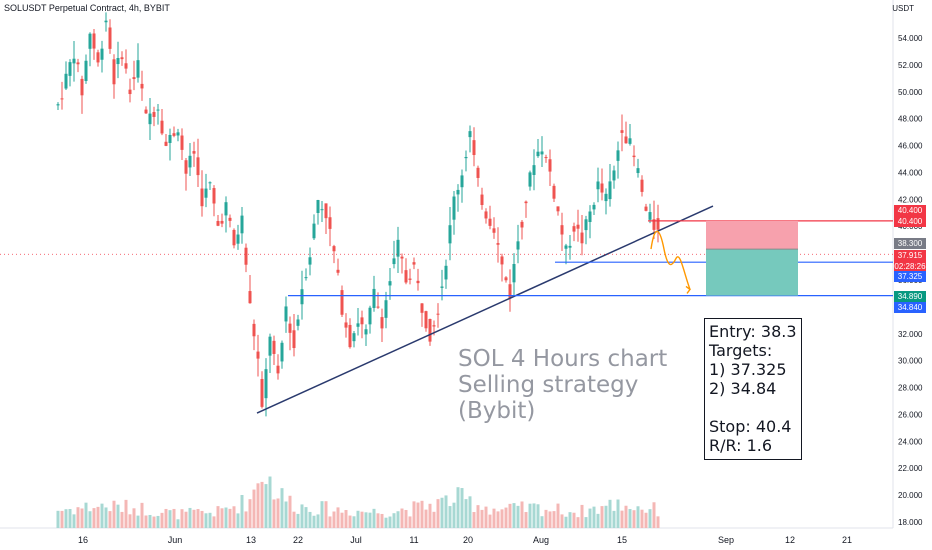 This screenshot has height=550, width=932. I want to click on plan-entry: Entry: 38.3, so click(753, 331).